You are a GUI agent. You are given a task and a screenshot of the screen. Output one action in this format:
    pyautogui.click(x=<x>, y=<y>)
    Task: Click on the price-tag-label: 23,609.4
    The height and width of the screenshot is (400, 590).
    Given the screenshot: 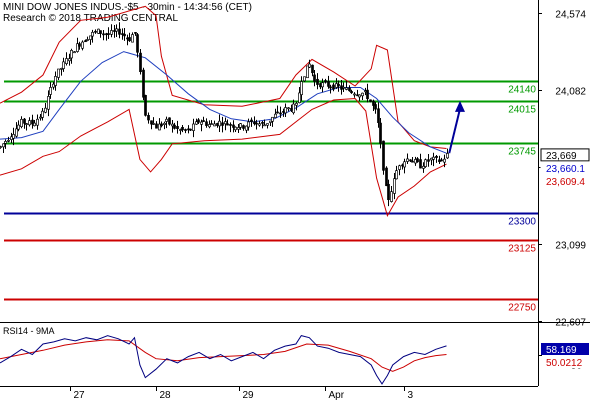 What is the action you would take?
    pyautogui.click(x=565, y=182)
    